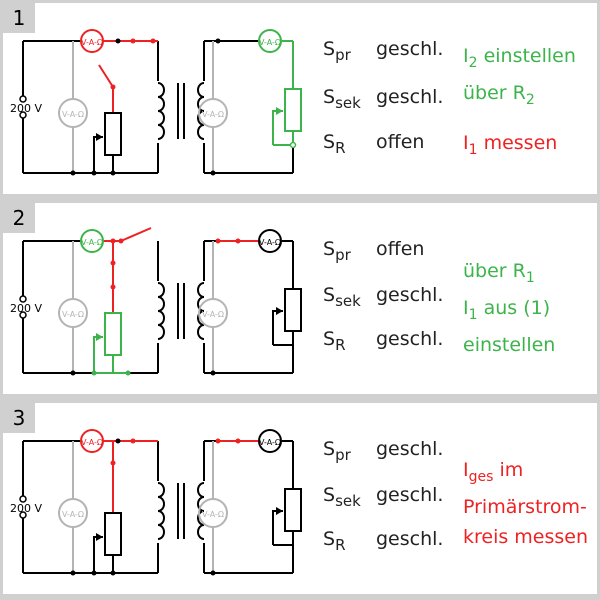 The width and height of the screenshot is (600, 600). I want to click on switch-primary, so click(106, 76).